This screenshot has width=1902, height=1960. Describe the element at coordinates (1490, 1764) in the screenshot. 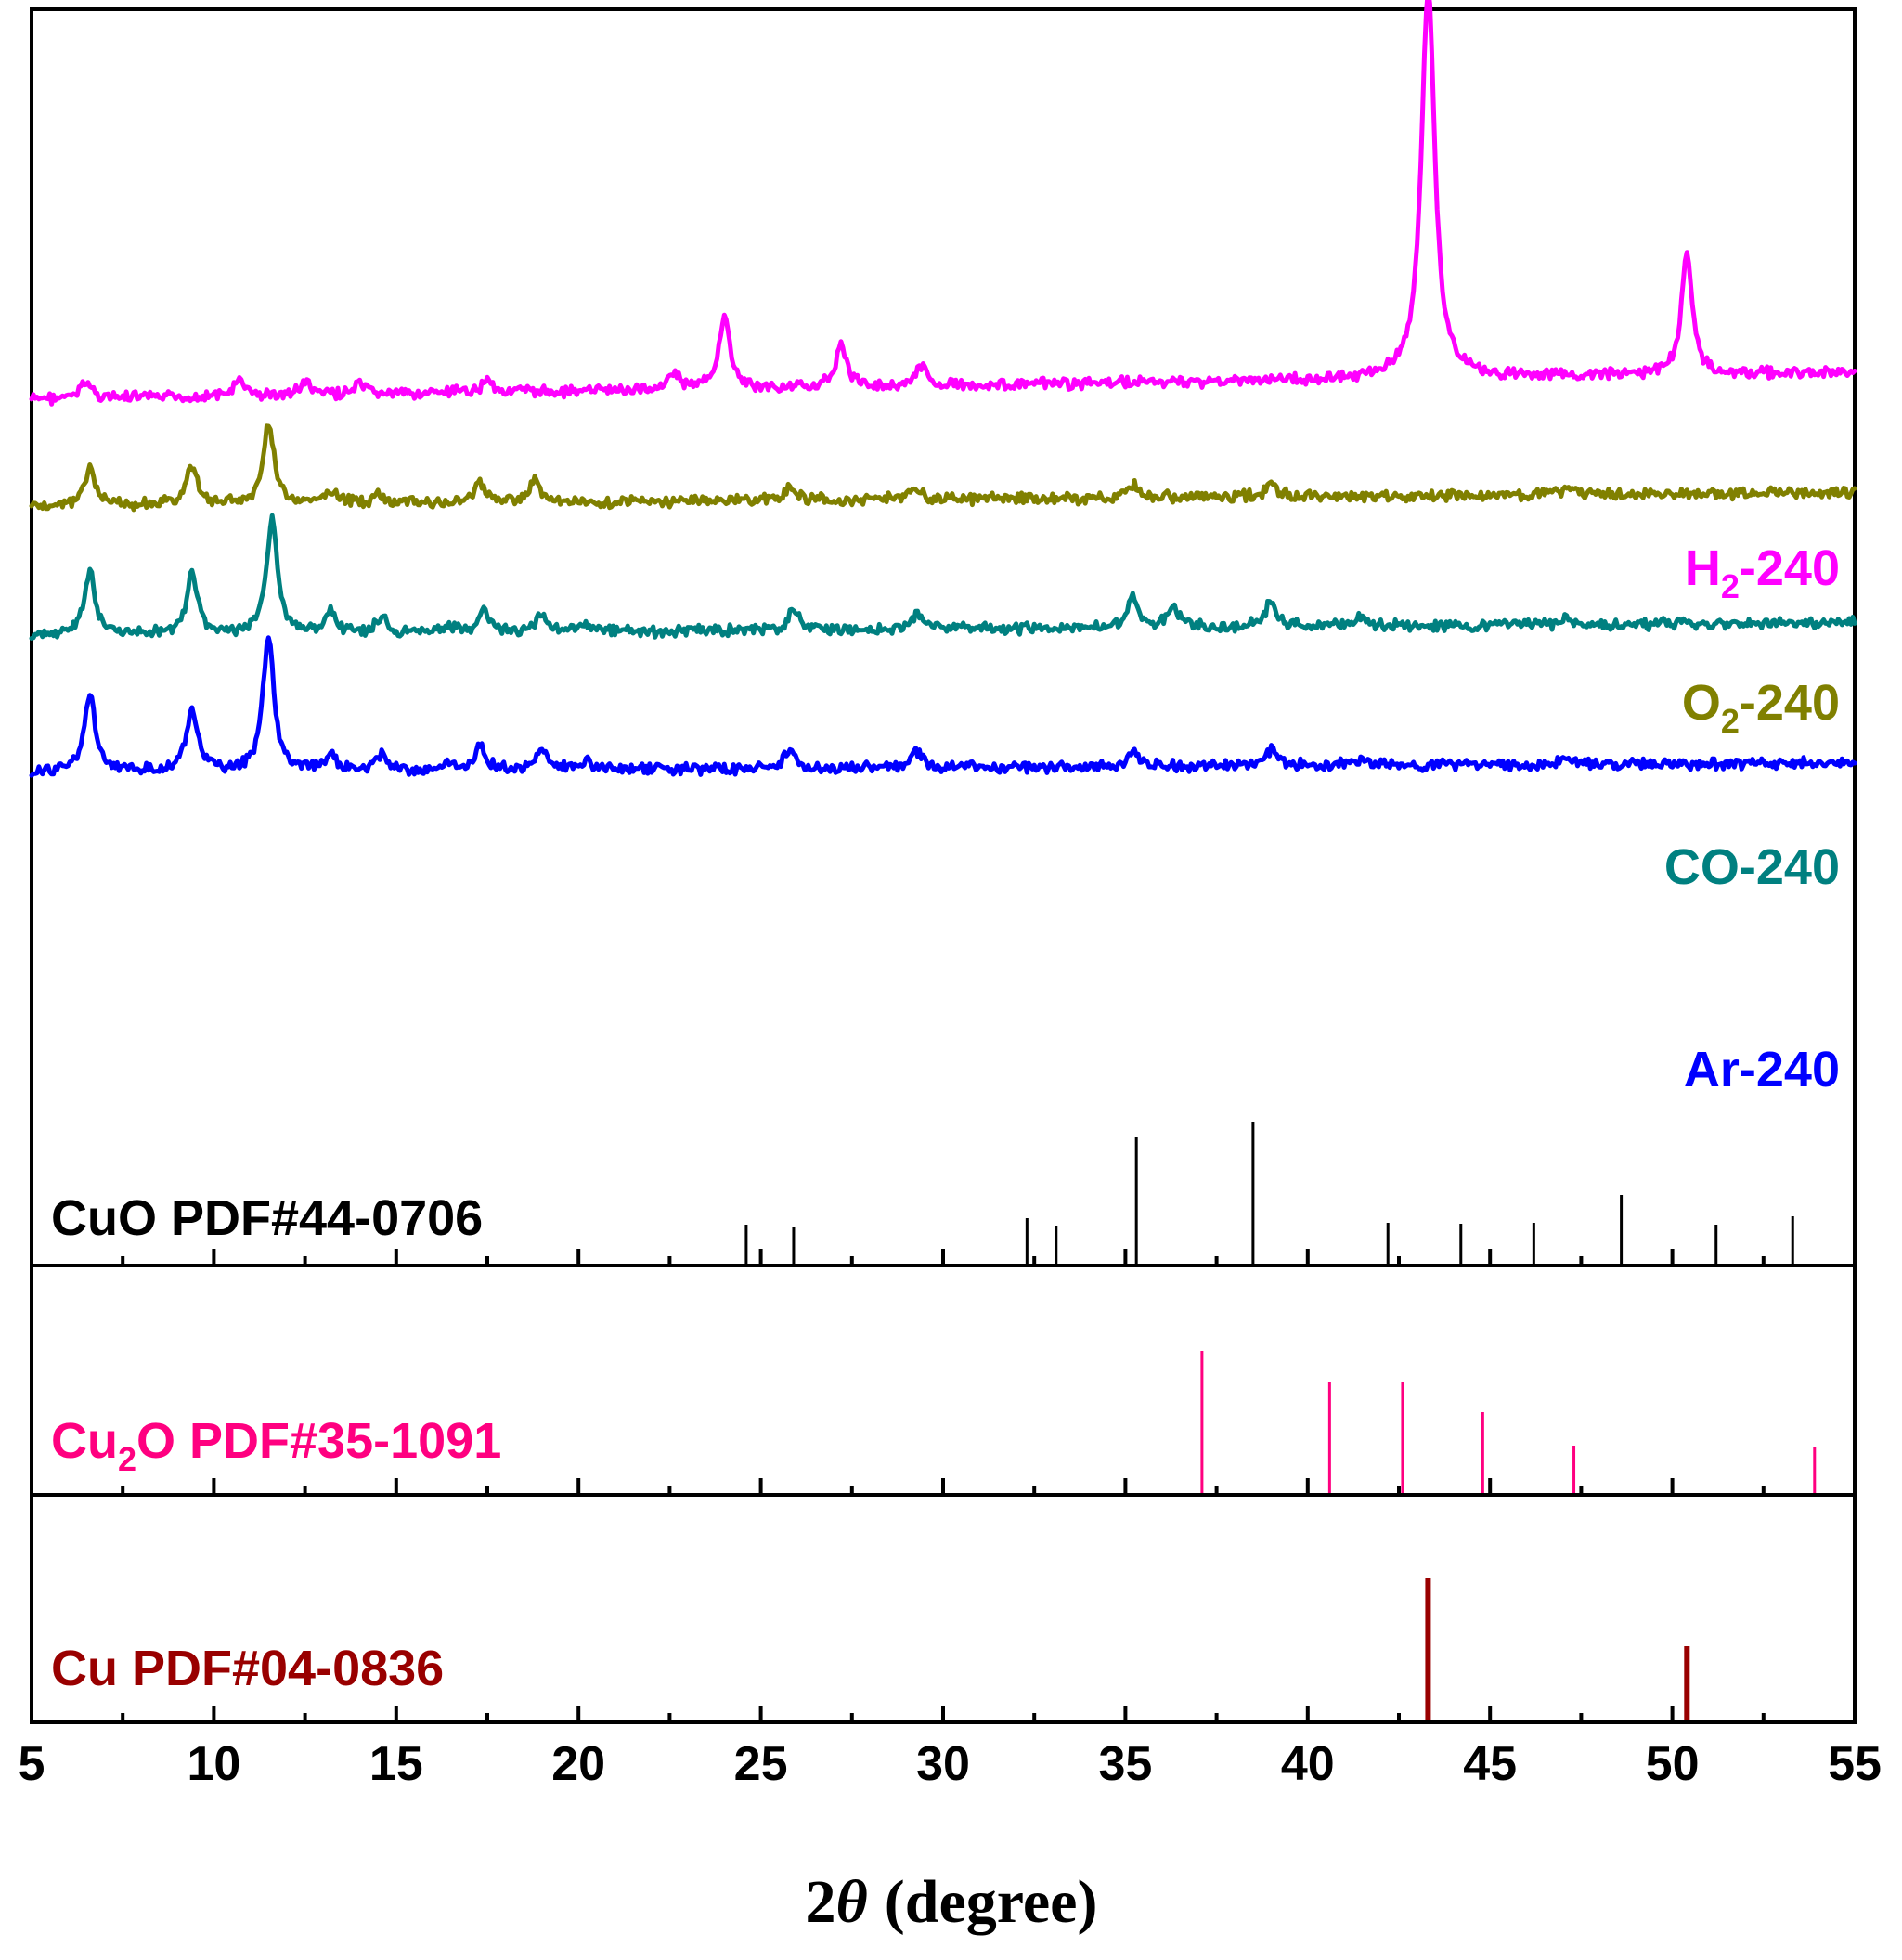

I see `x-tick-label: 45` at that location.